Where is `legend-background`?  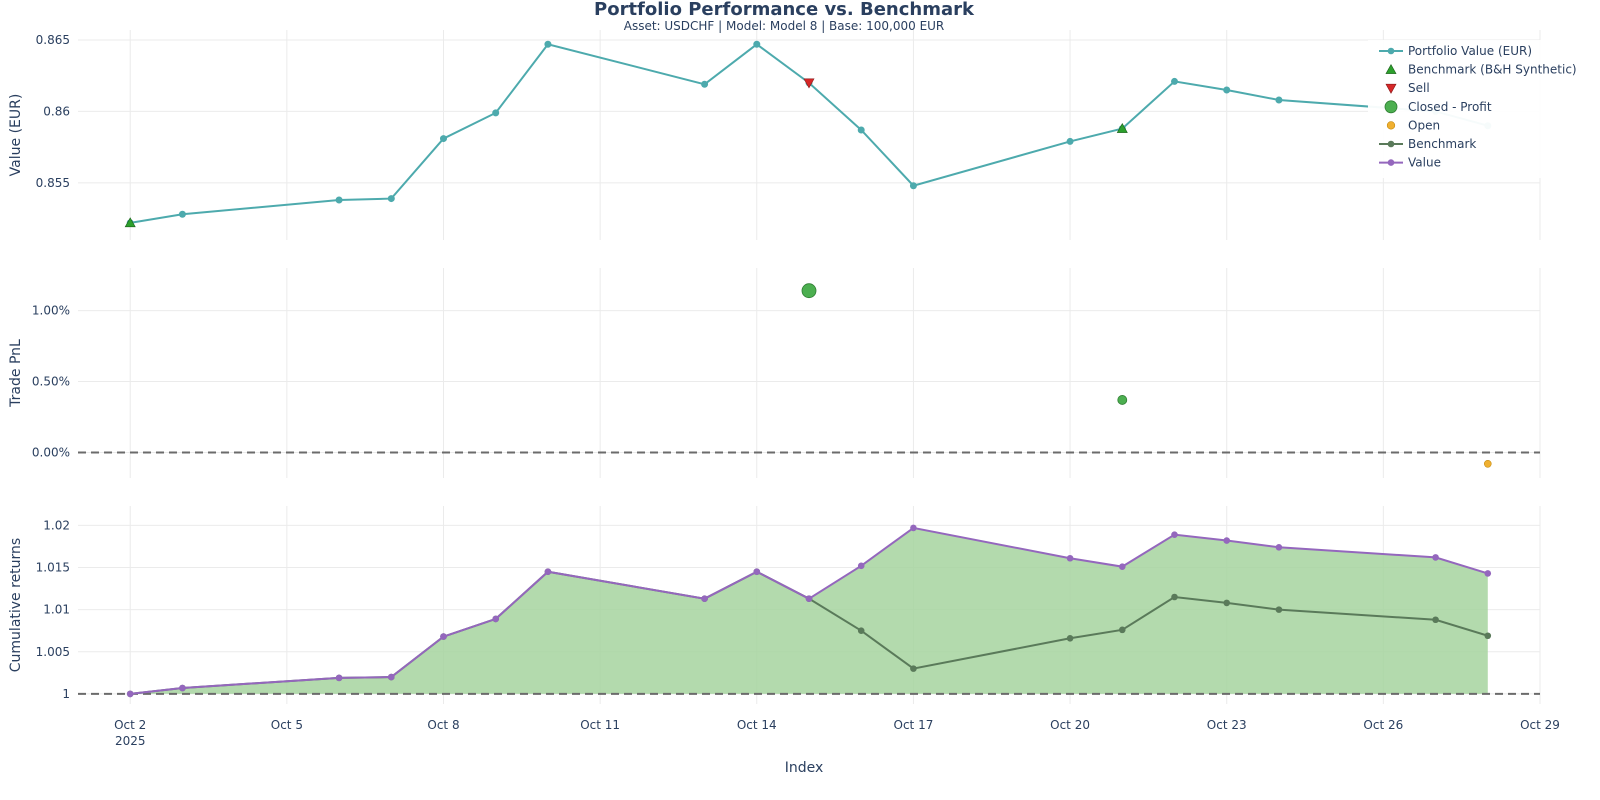 legend-background is located at coordinates (1462, 109).